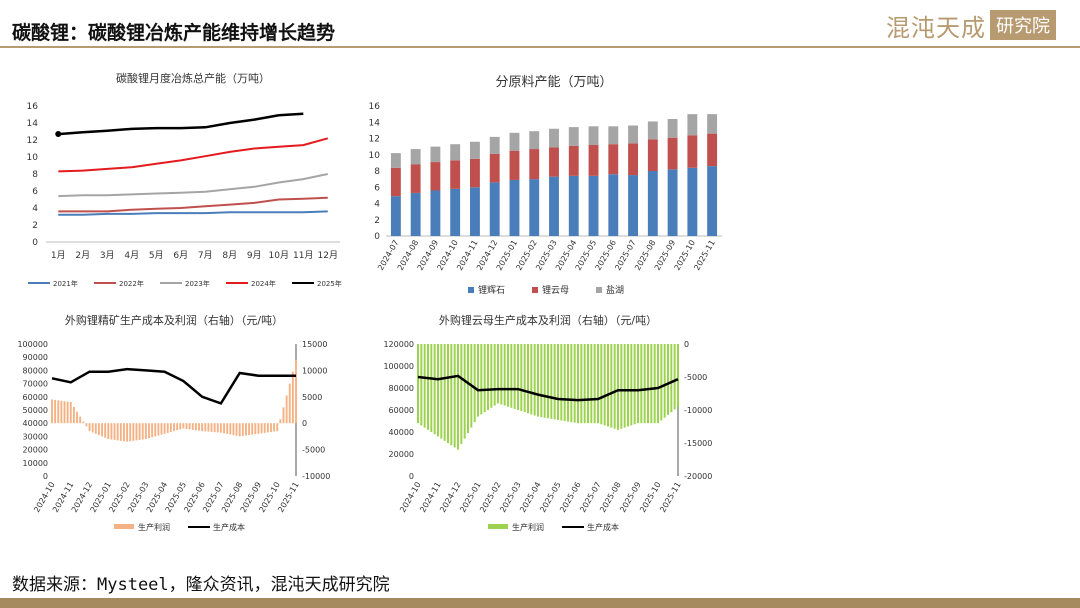 This screenshot has height=608, width=1080. Describe the element at coordinates (377, 205) in the screenshot. I see `y-tick-label: 4` at that location.